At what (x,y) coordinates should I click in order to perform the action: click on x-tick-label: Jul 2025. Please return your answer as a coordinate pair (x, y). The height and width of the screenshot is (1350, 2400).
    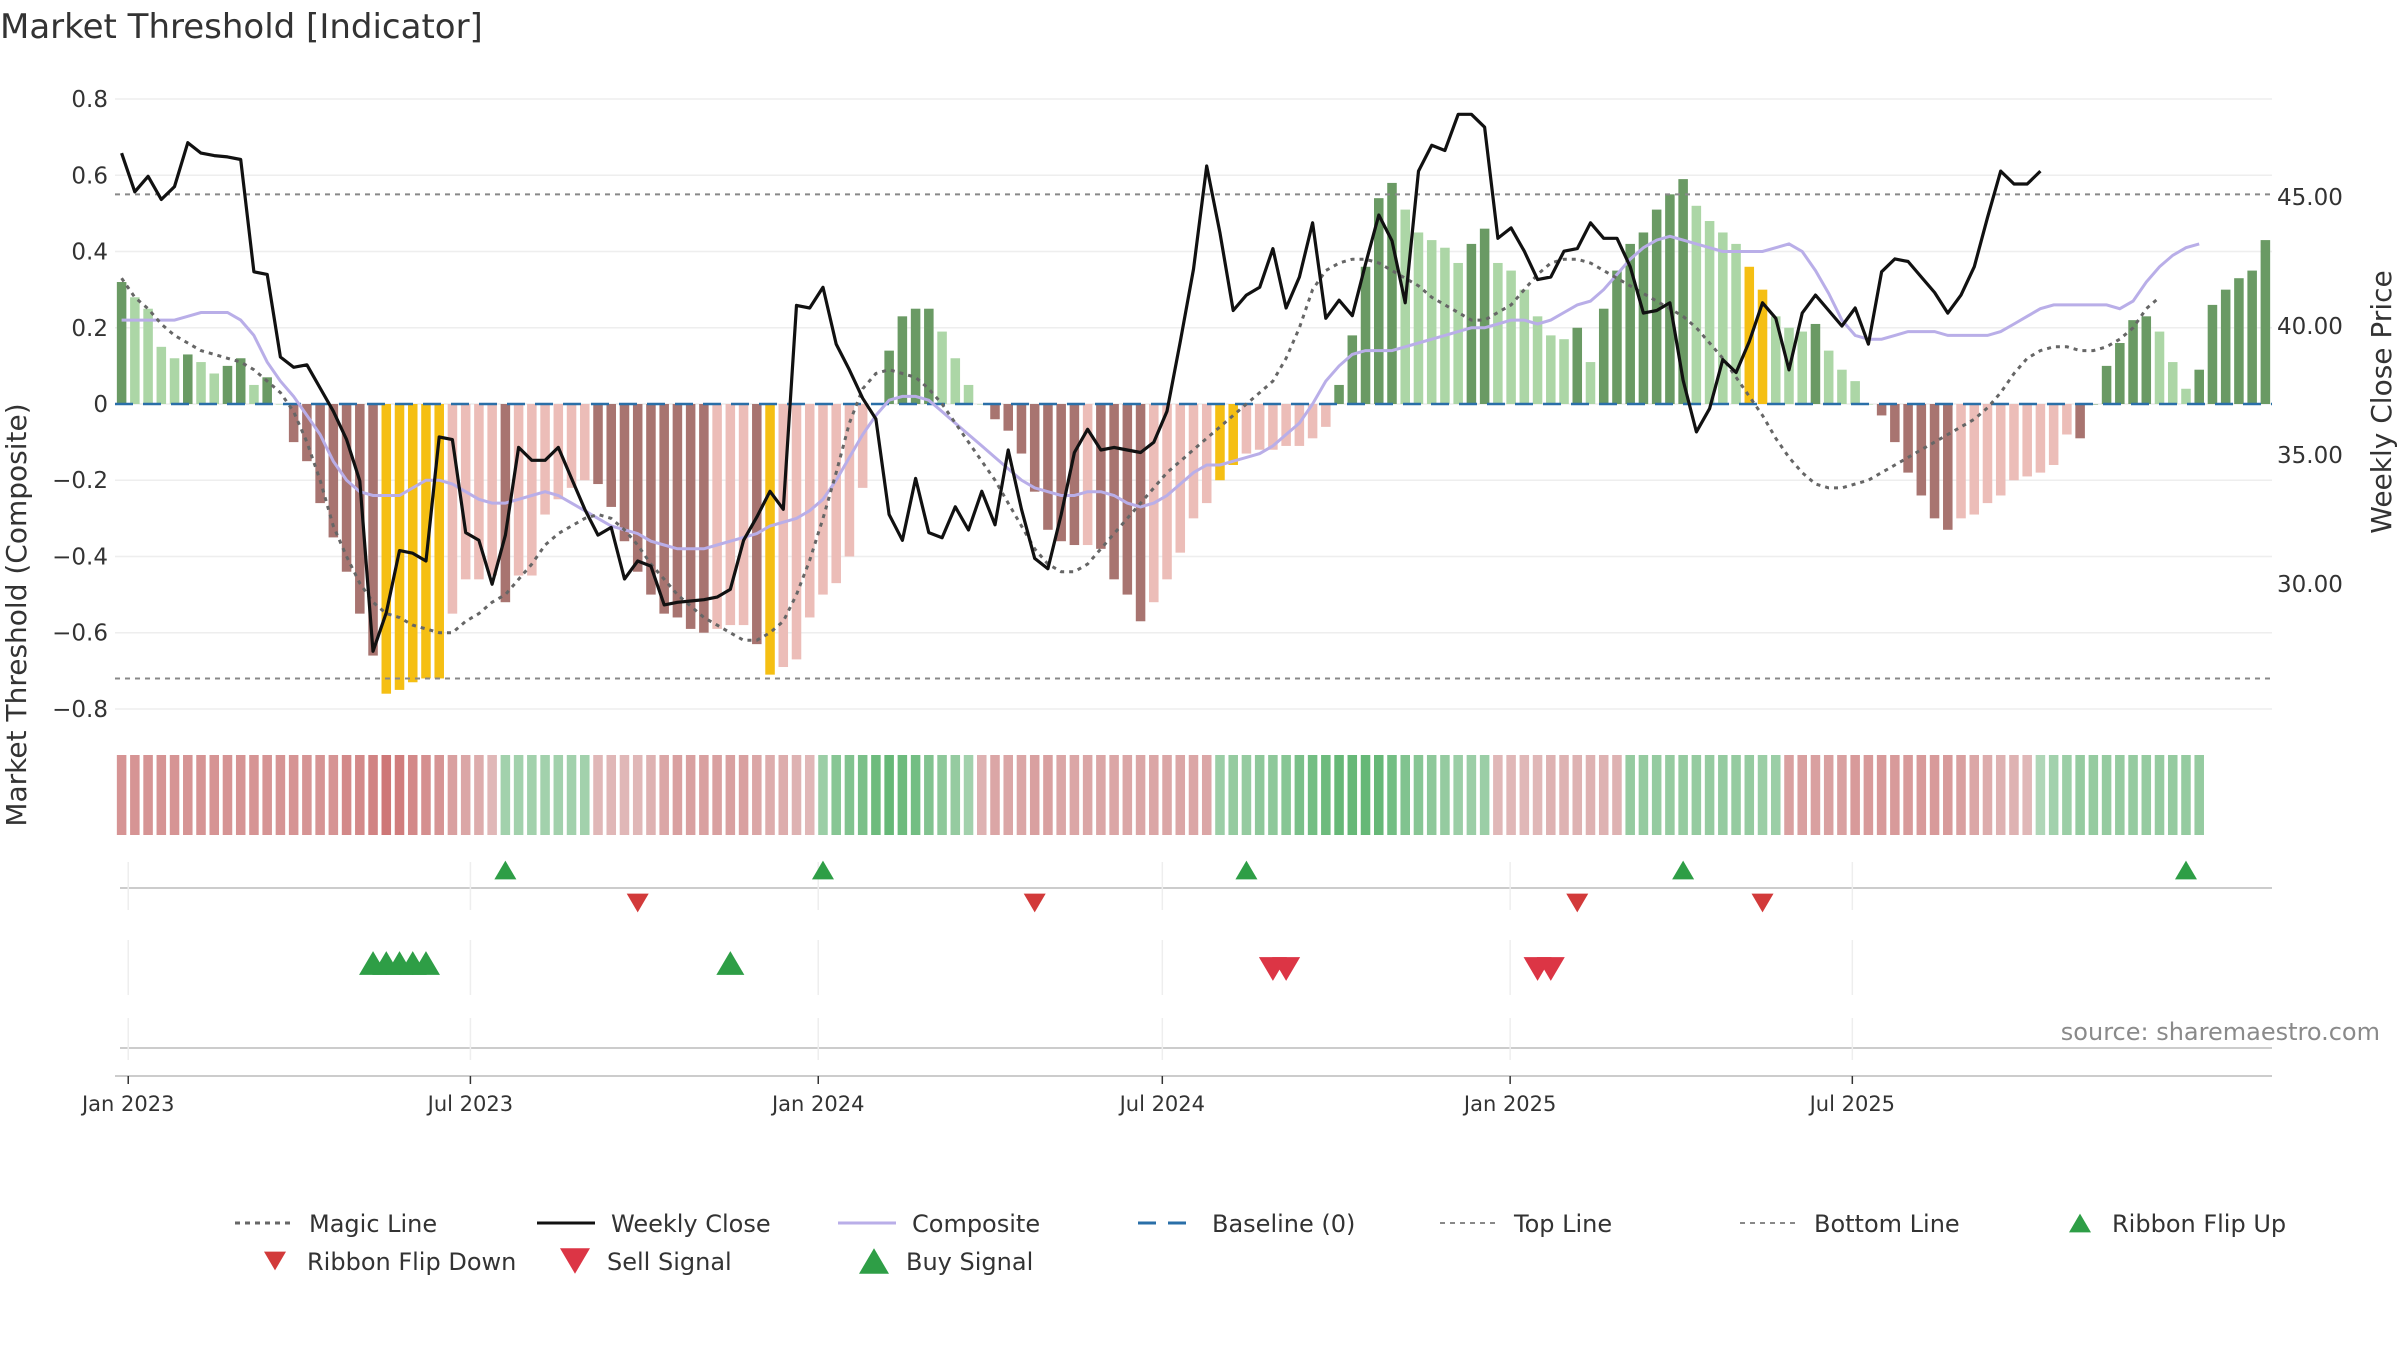
    Looking at the image, I should click on (1851, 1104).